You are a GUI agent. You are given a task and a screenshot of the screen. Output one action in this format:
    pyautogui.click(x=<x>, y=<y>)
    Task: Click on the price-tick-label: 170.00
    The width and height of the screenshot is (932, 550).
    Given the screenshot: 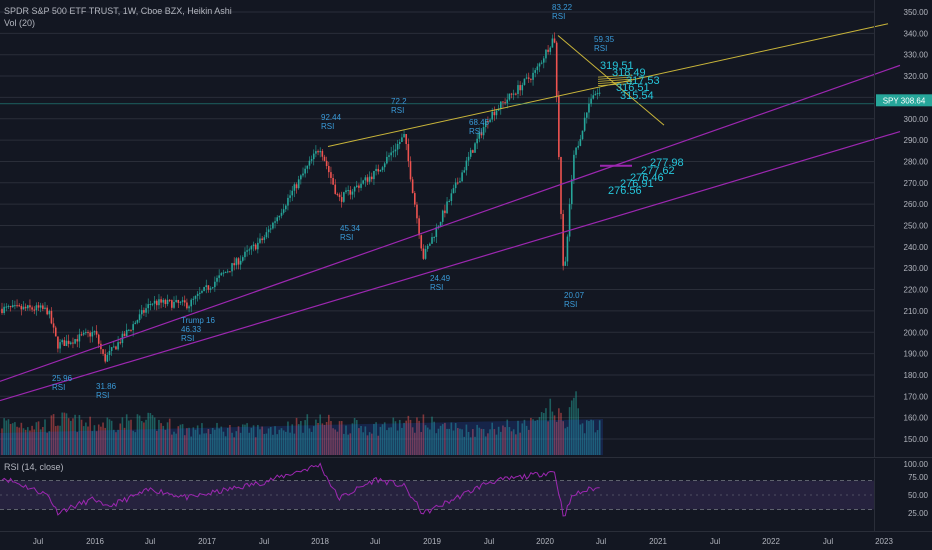 What is the action you would take?
    pyautogui.click(x=916, y=396)
    